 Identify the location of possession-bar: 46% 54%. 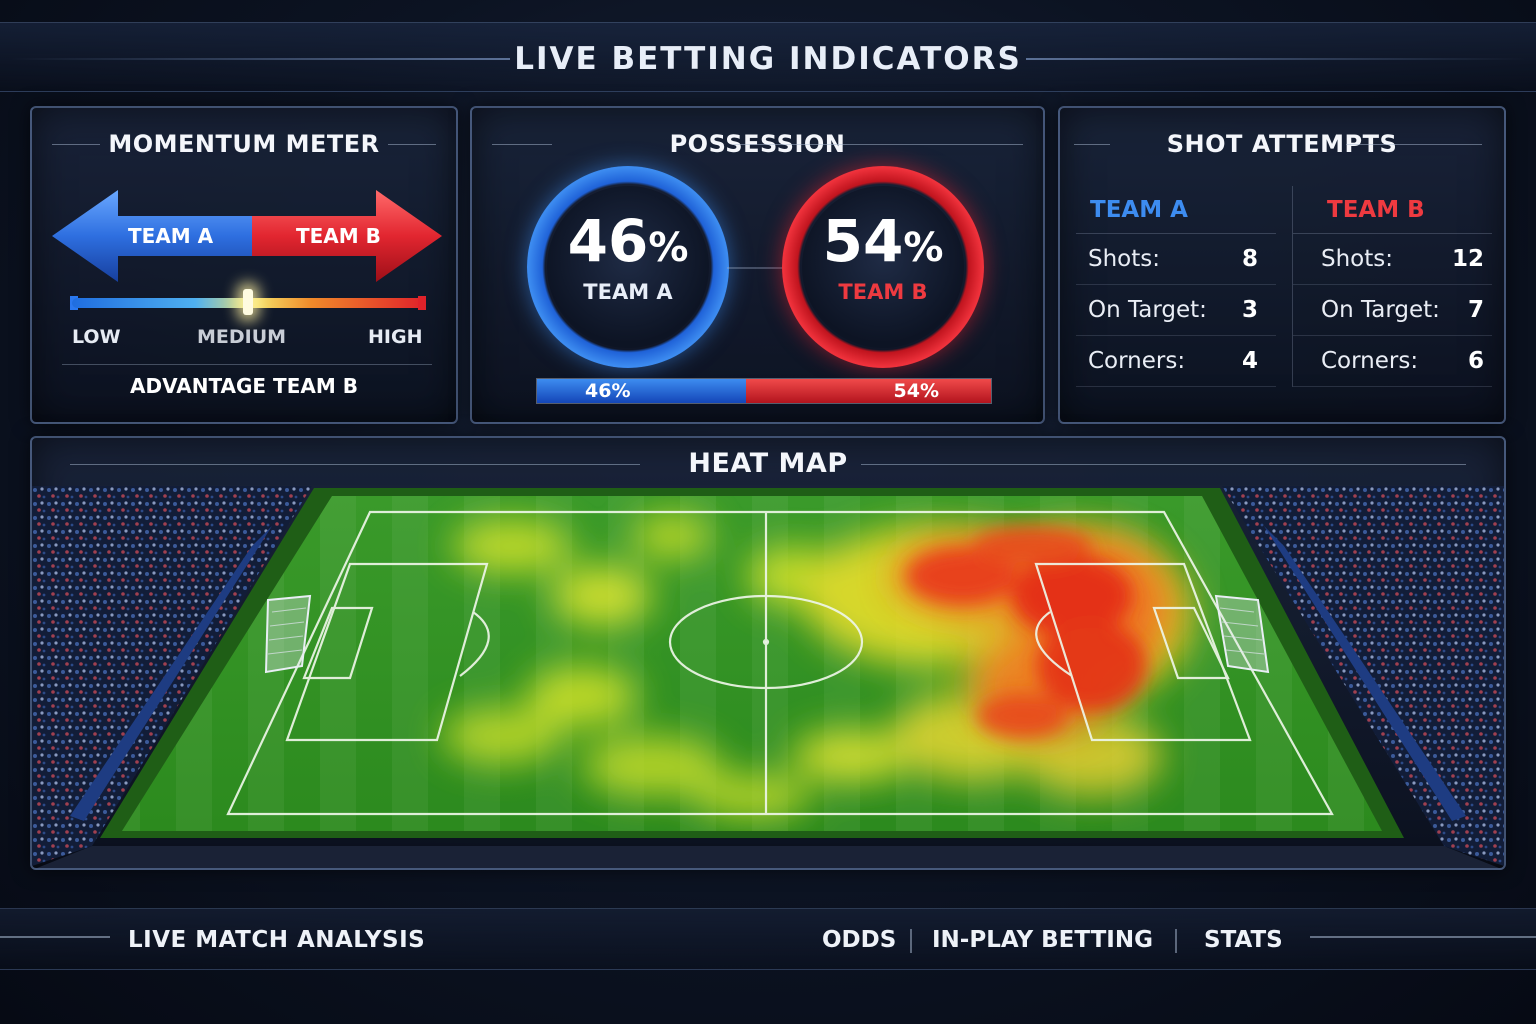
(764, 391).